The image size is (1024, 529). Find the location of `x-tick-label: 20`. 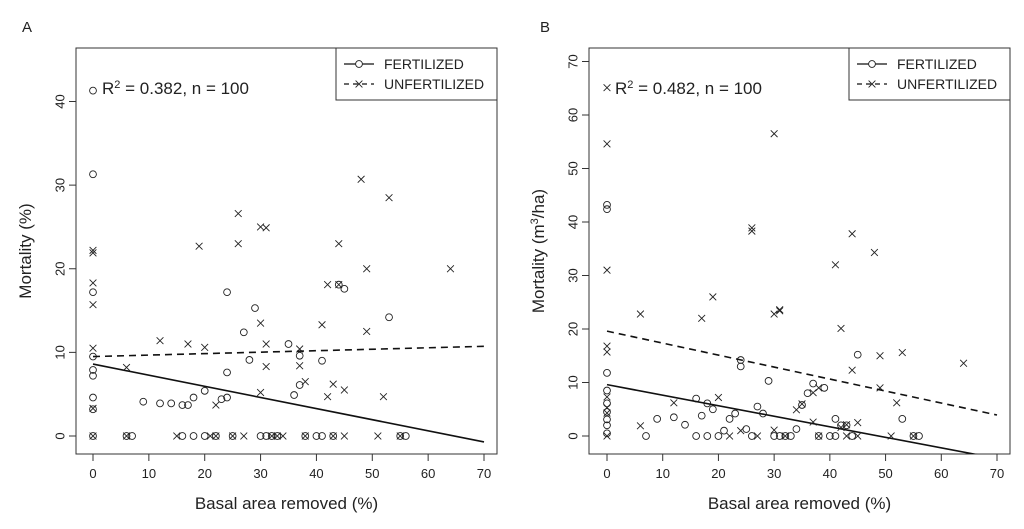

x-tick-label: 20 is located at coordinates (204, 473).